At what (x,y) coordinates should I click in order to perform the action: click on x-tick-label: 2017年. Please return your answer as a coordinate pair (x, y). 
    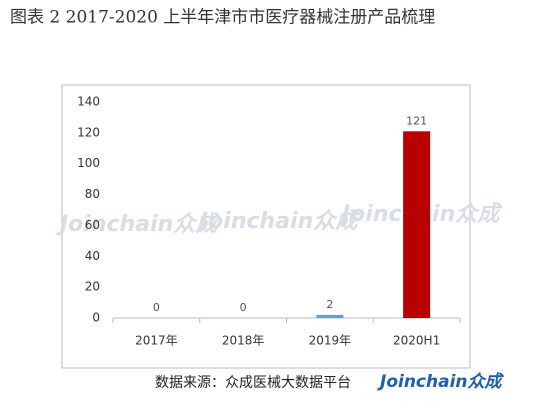
    Looking at the image, I should click on (156, 341).